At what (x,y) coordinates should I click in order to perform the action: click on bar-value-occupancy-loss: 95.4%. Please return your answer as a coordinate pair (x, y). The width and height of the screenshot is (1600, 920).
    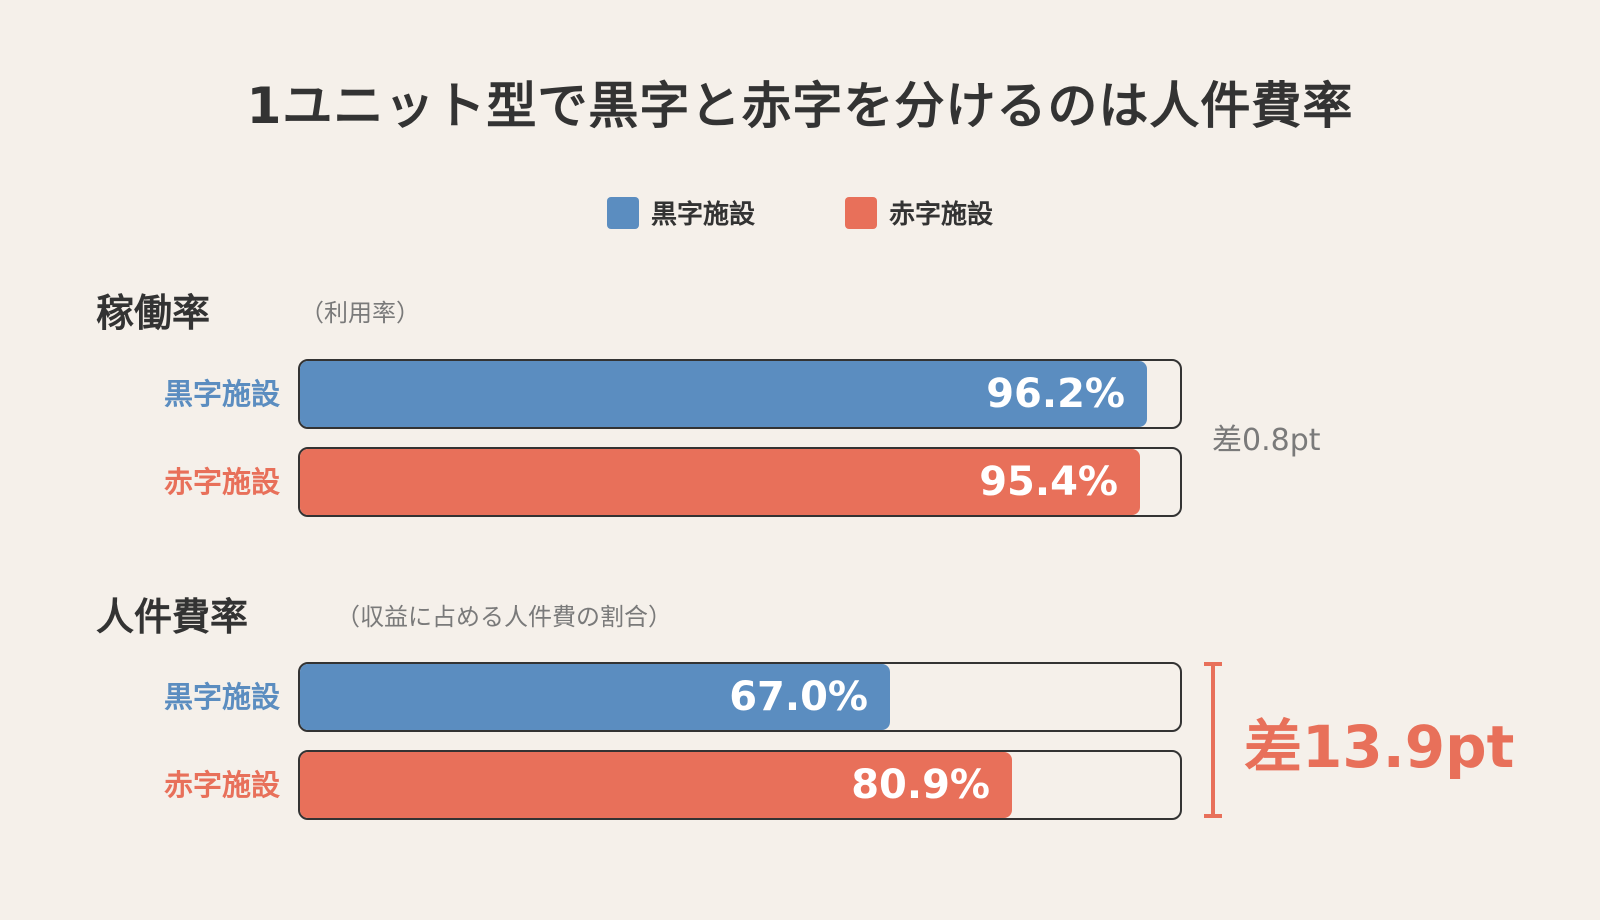
    Looking at the image, I should click on (1048, 482).